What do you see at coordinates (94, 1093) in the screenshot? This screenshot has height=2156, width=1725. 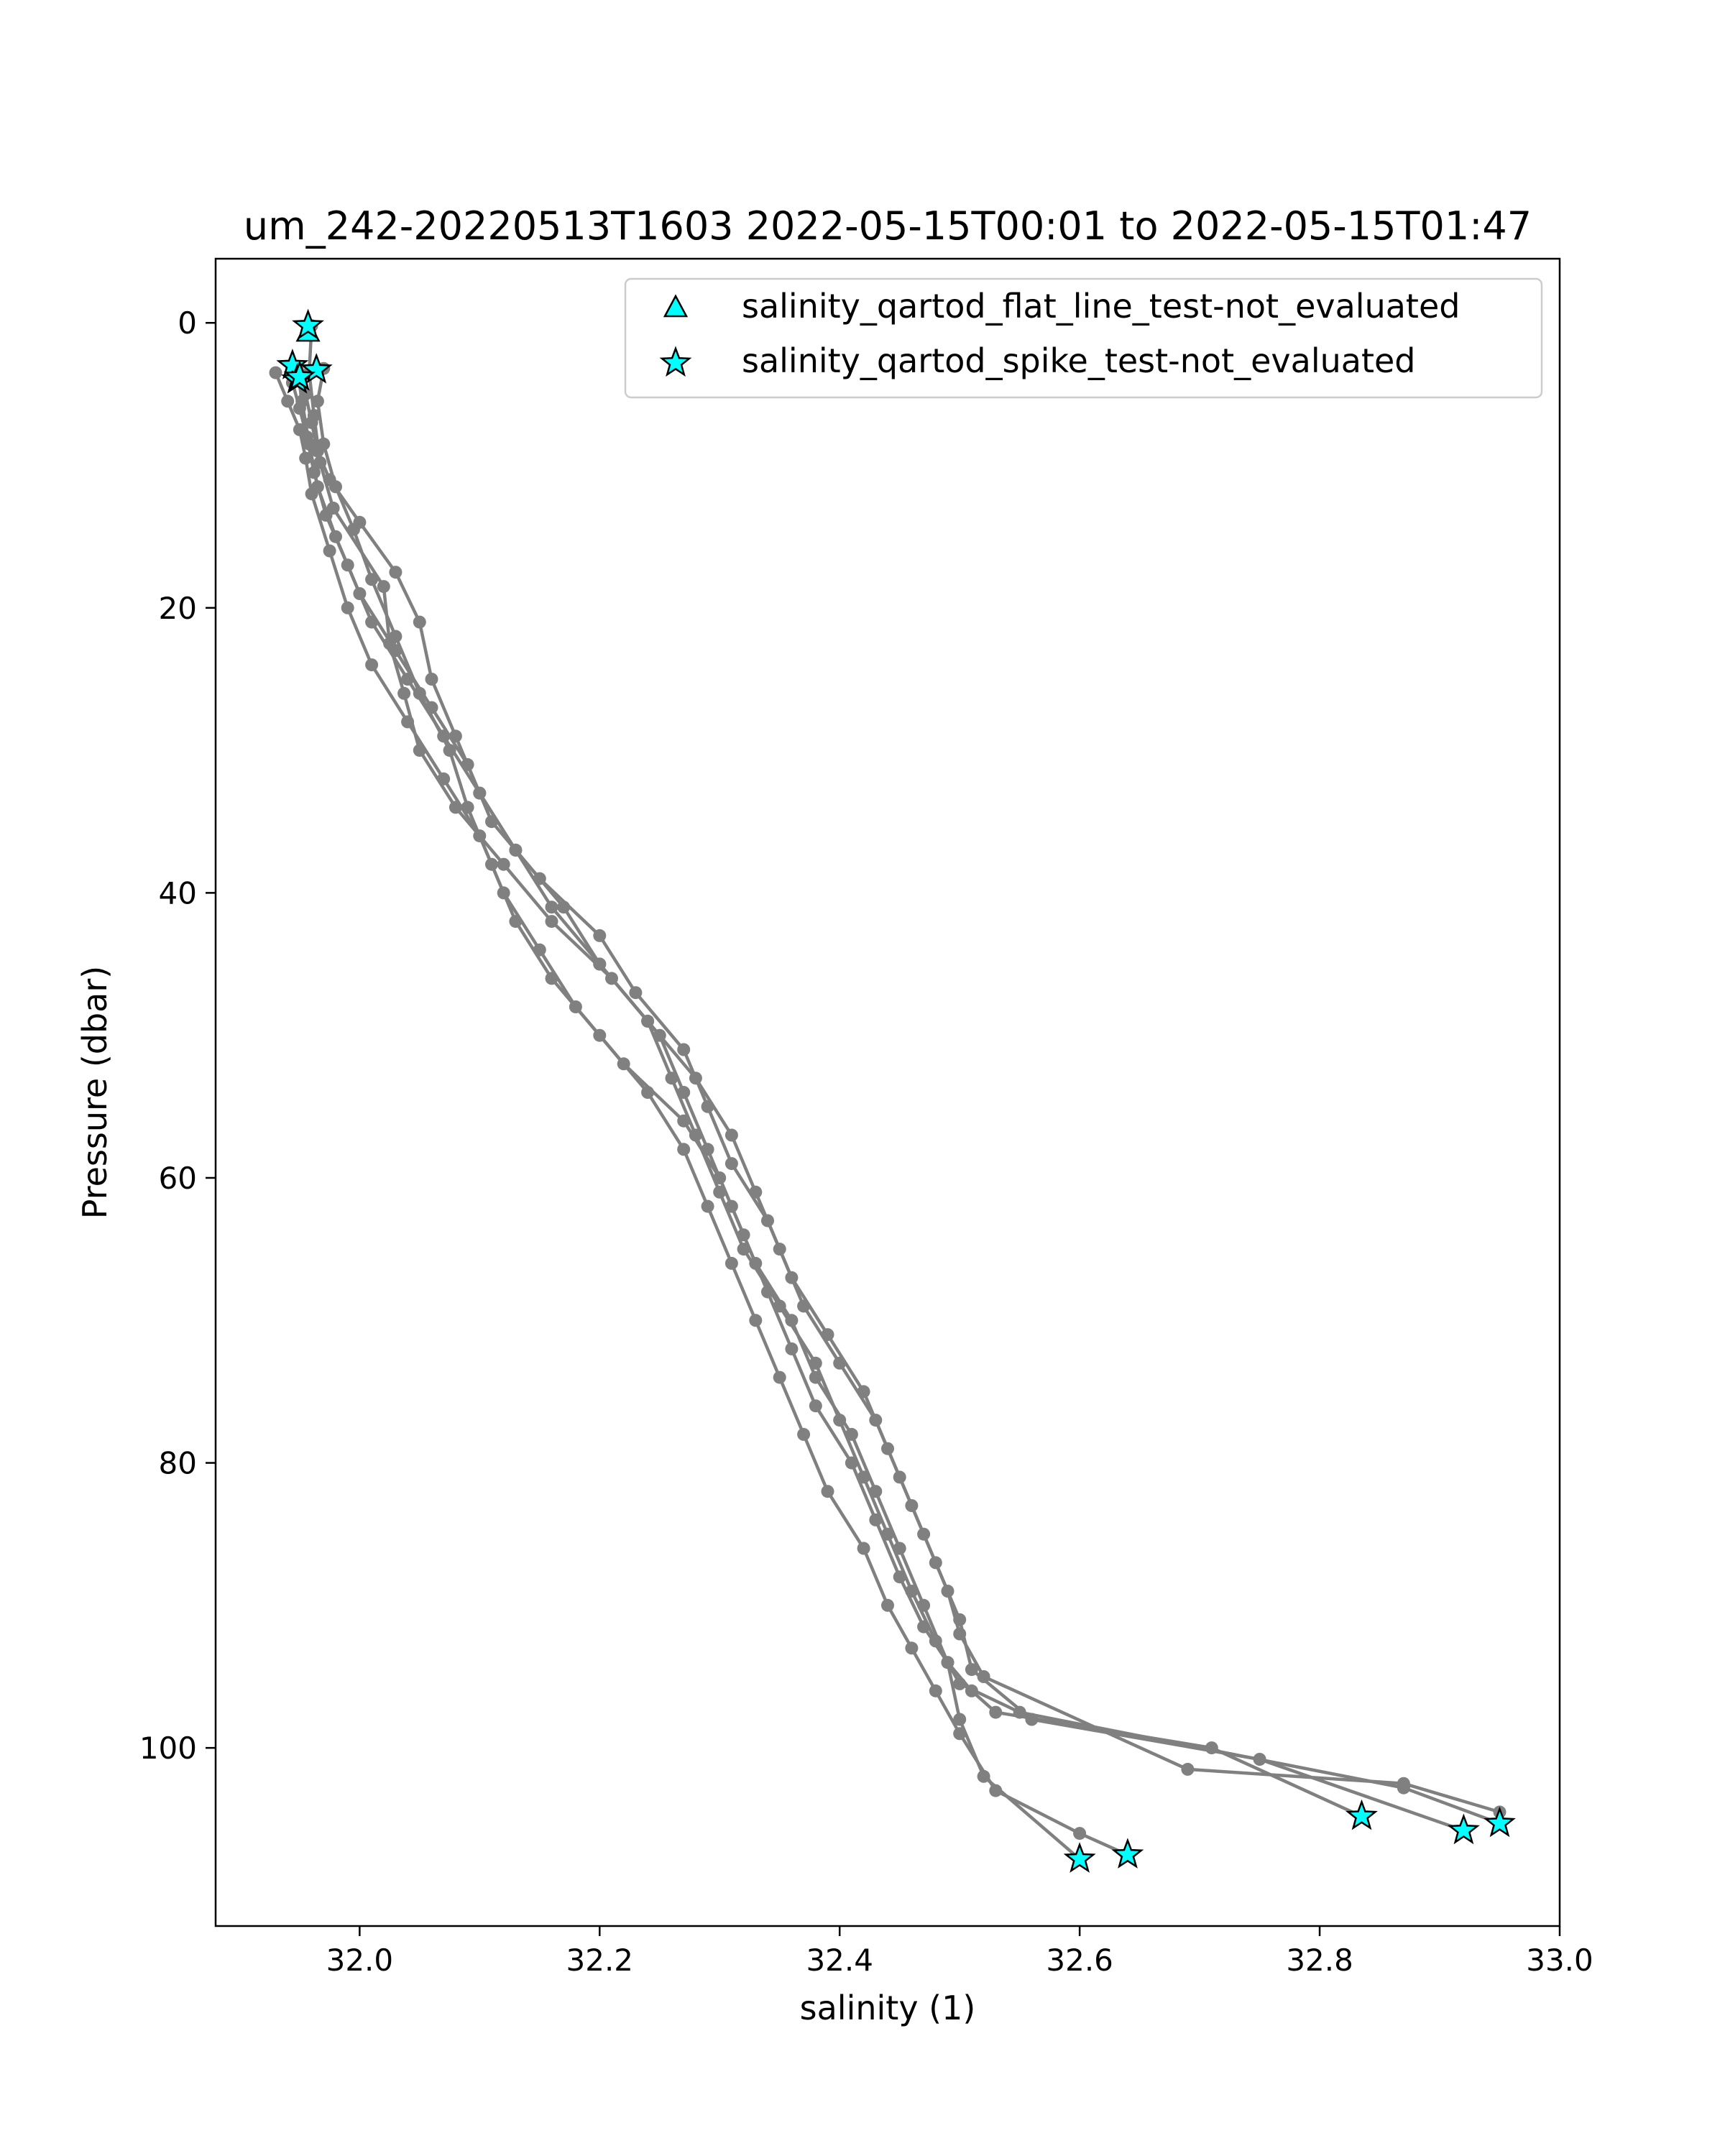 I see `y-axis-label: Pressure (dbar)` at bounding box center [94, 1093].